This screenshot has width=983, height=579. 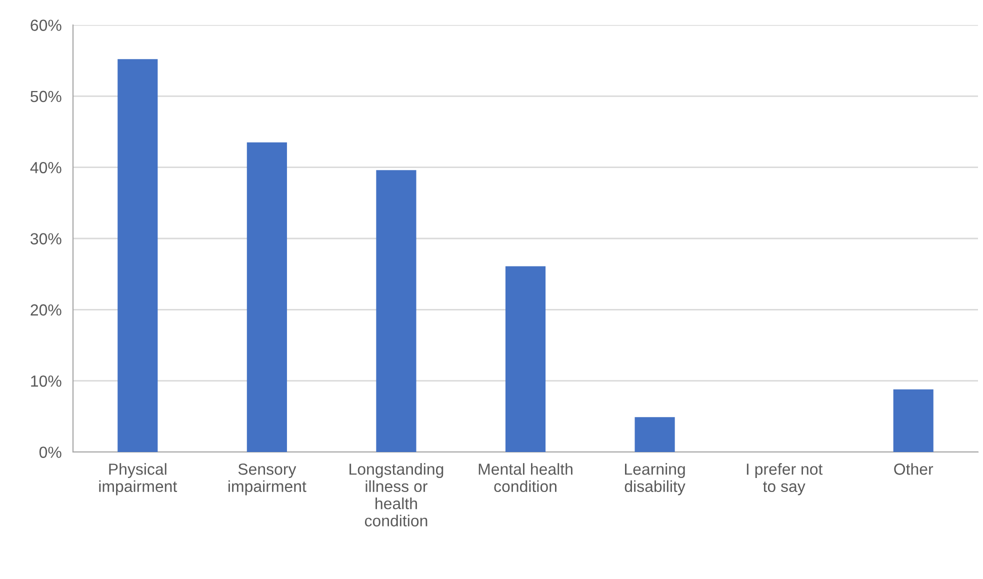 What do you see at coordinates (138, 479) in the screenshot?
I see `x-tick-label: Physical impairment` at bounding box center [138, 479].